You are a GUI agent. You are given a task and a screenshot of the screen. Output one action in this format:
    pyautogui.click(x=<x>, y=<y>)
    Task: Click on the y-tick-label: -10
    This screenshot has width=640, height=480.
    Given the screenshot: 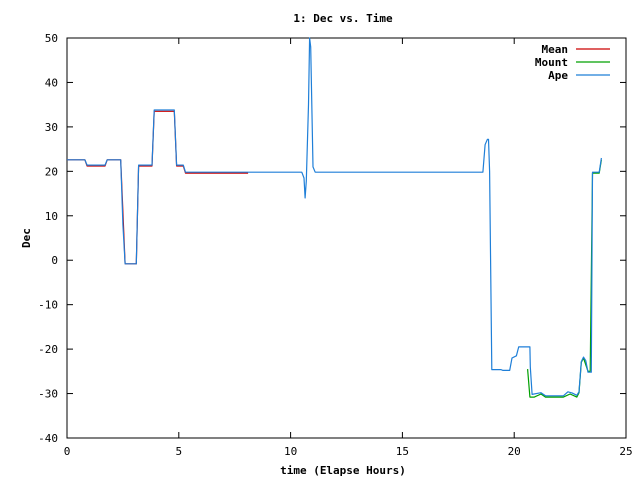 What is the action you would take?
    pyautogui.click(x=48, y=305)
    